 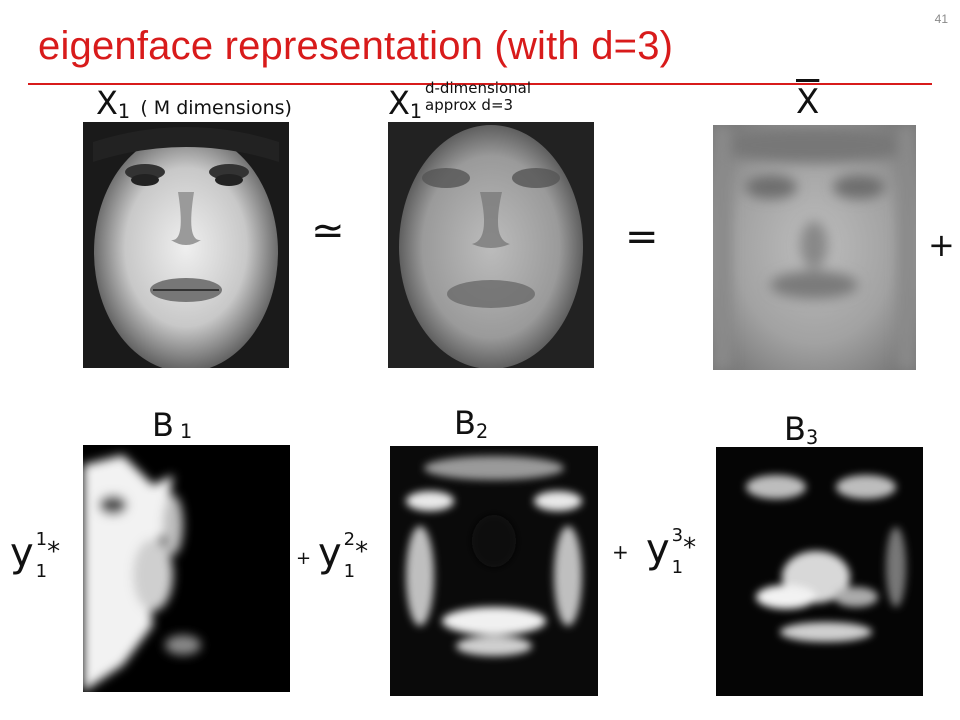 I want to click on x1-approx-note-line1: d-dimensional, so click(x=478, y=88).